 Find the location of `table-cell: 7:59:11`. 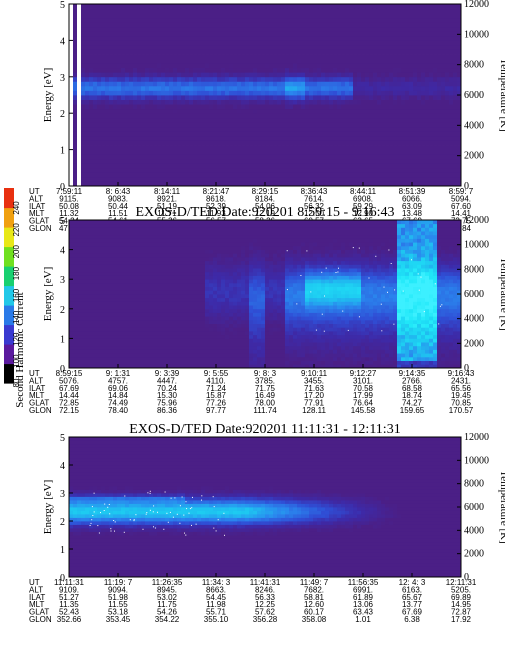

table-cell: 7:59:11 is located at coordinates (69, 191).